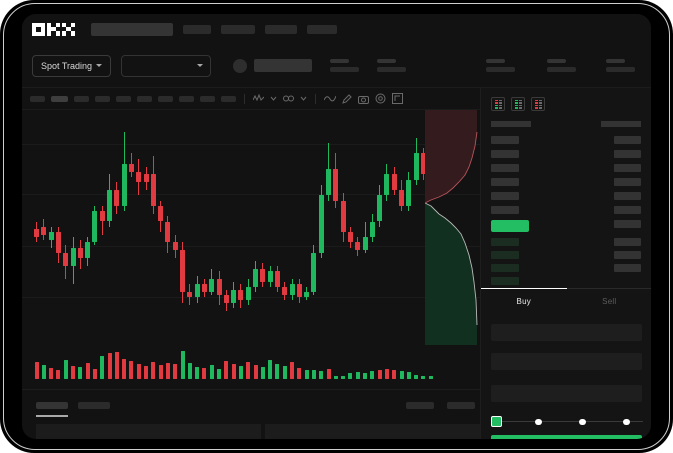  Describe the element at coordinates (566, 393) in the screenshot. I see `order-total-field` at that location.